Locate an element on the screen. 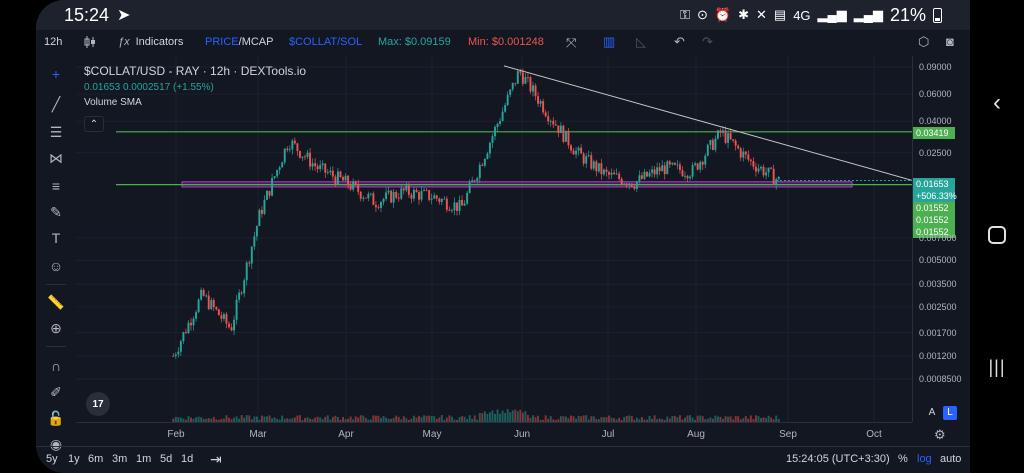 The height and width of the screenshot is (473, 1024). support-tag-2: 0.01552 is located at coordinates (934, 220).